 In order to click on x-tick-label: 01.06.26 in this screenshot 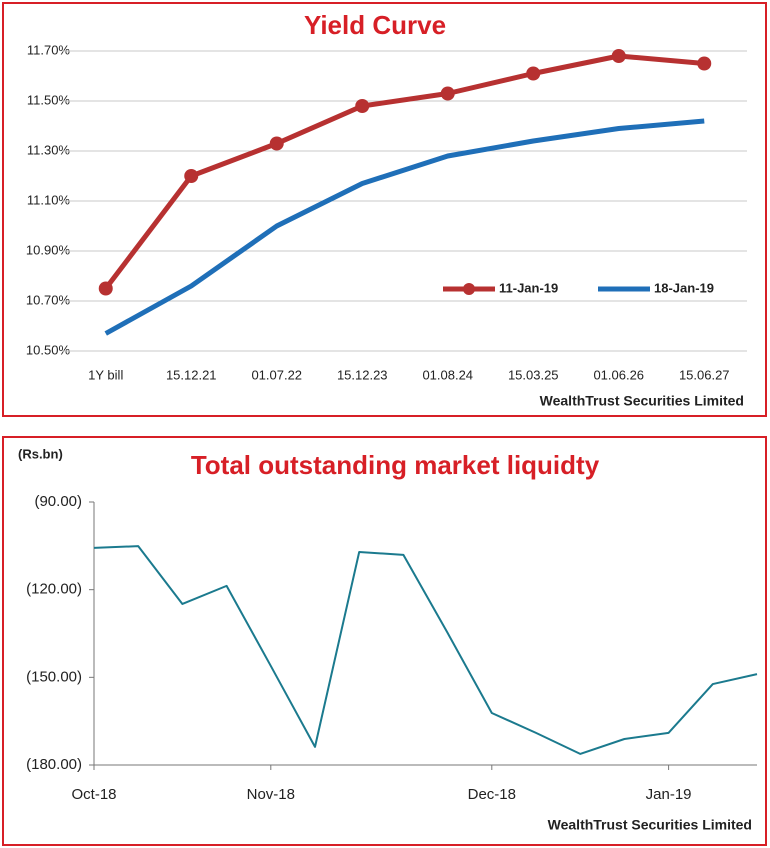, I will do `click(618, 374)`.